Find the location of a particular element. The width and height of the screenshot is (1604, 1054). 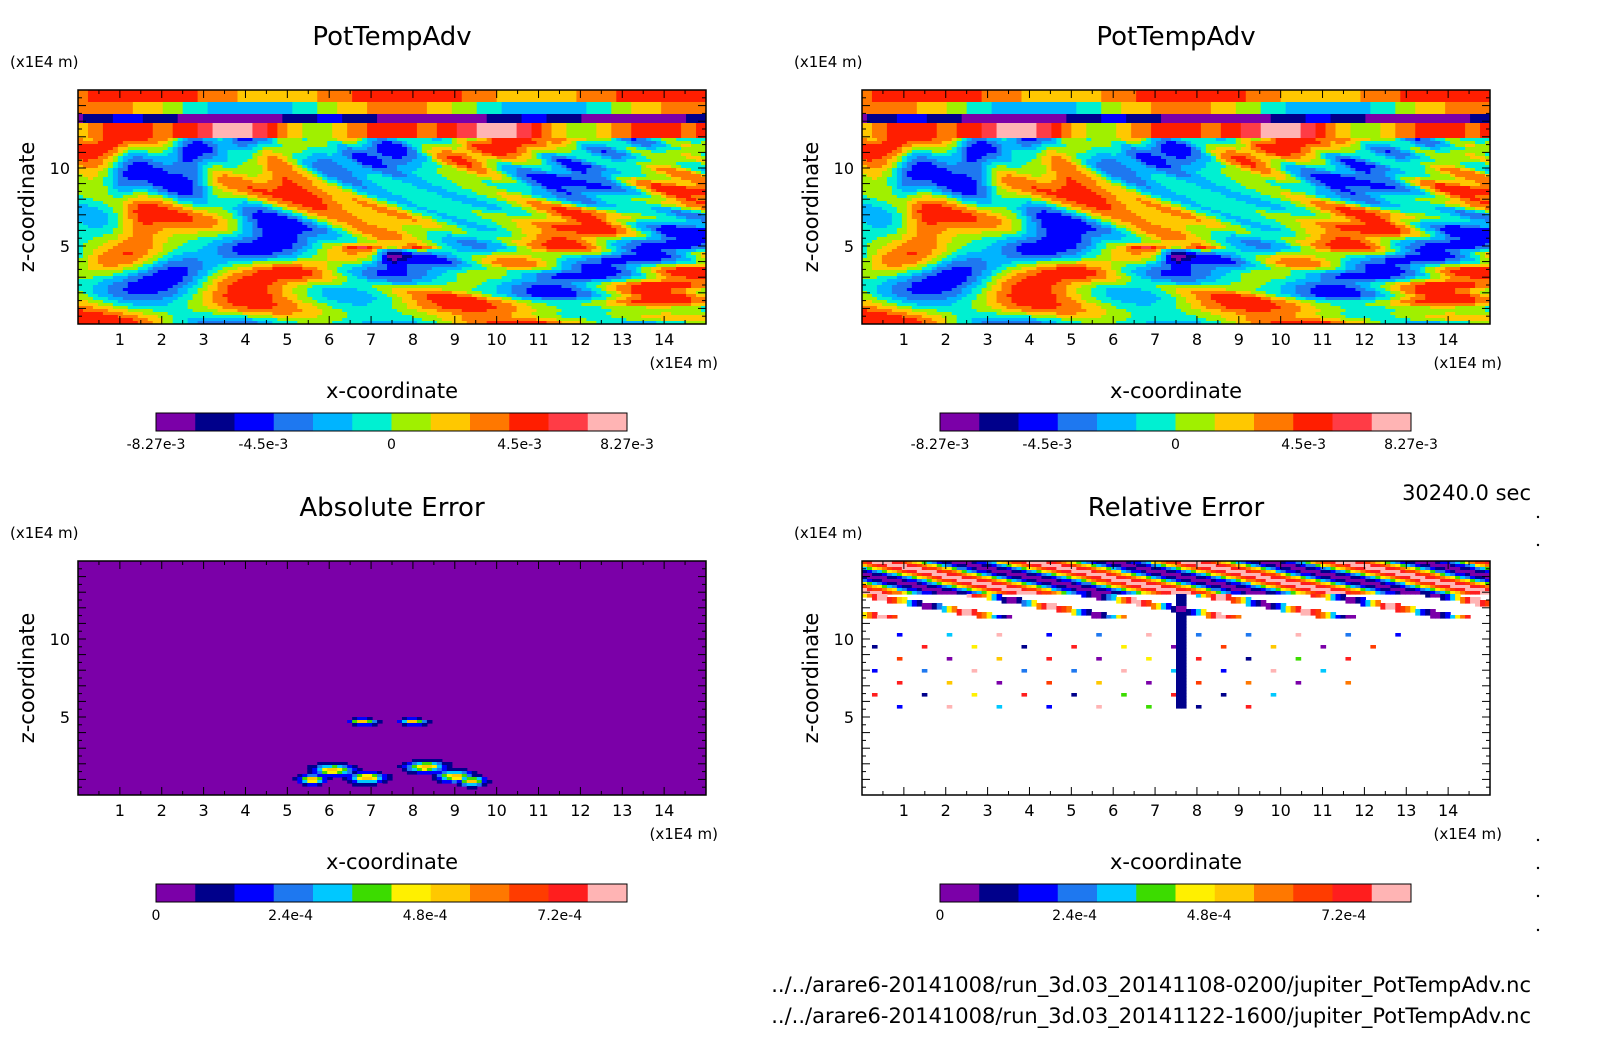

colorbar: 0 2.4e-4 4.8e-4 7.2e-4 is located at coordinates (1174, 903).